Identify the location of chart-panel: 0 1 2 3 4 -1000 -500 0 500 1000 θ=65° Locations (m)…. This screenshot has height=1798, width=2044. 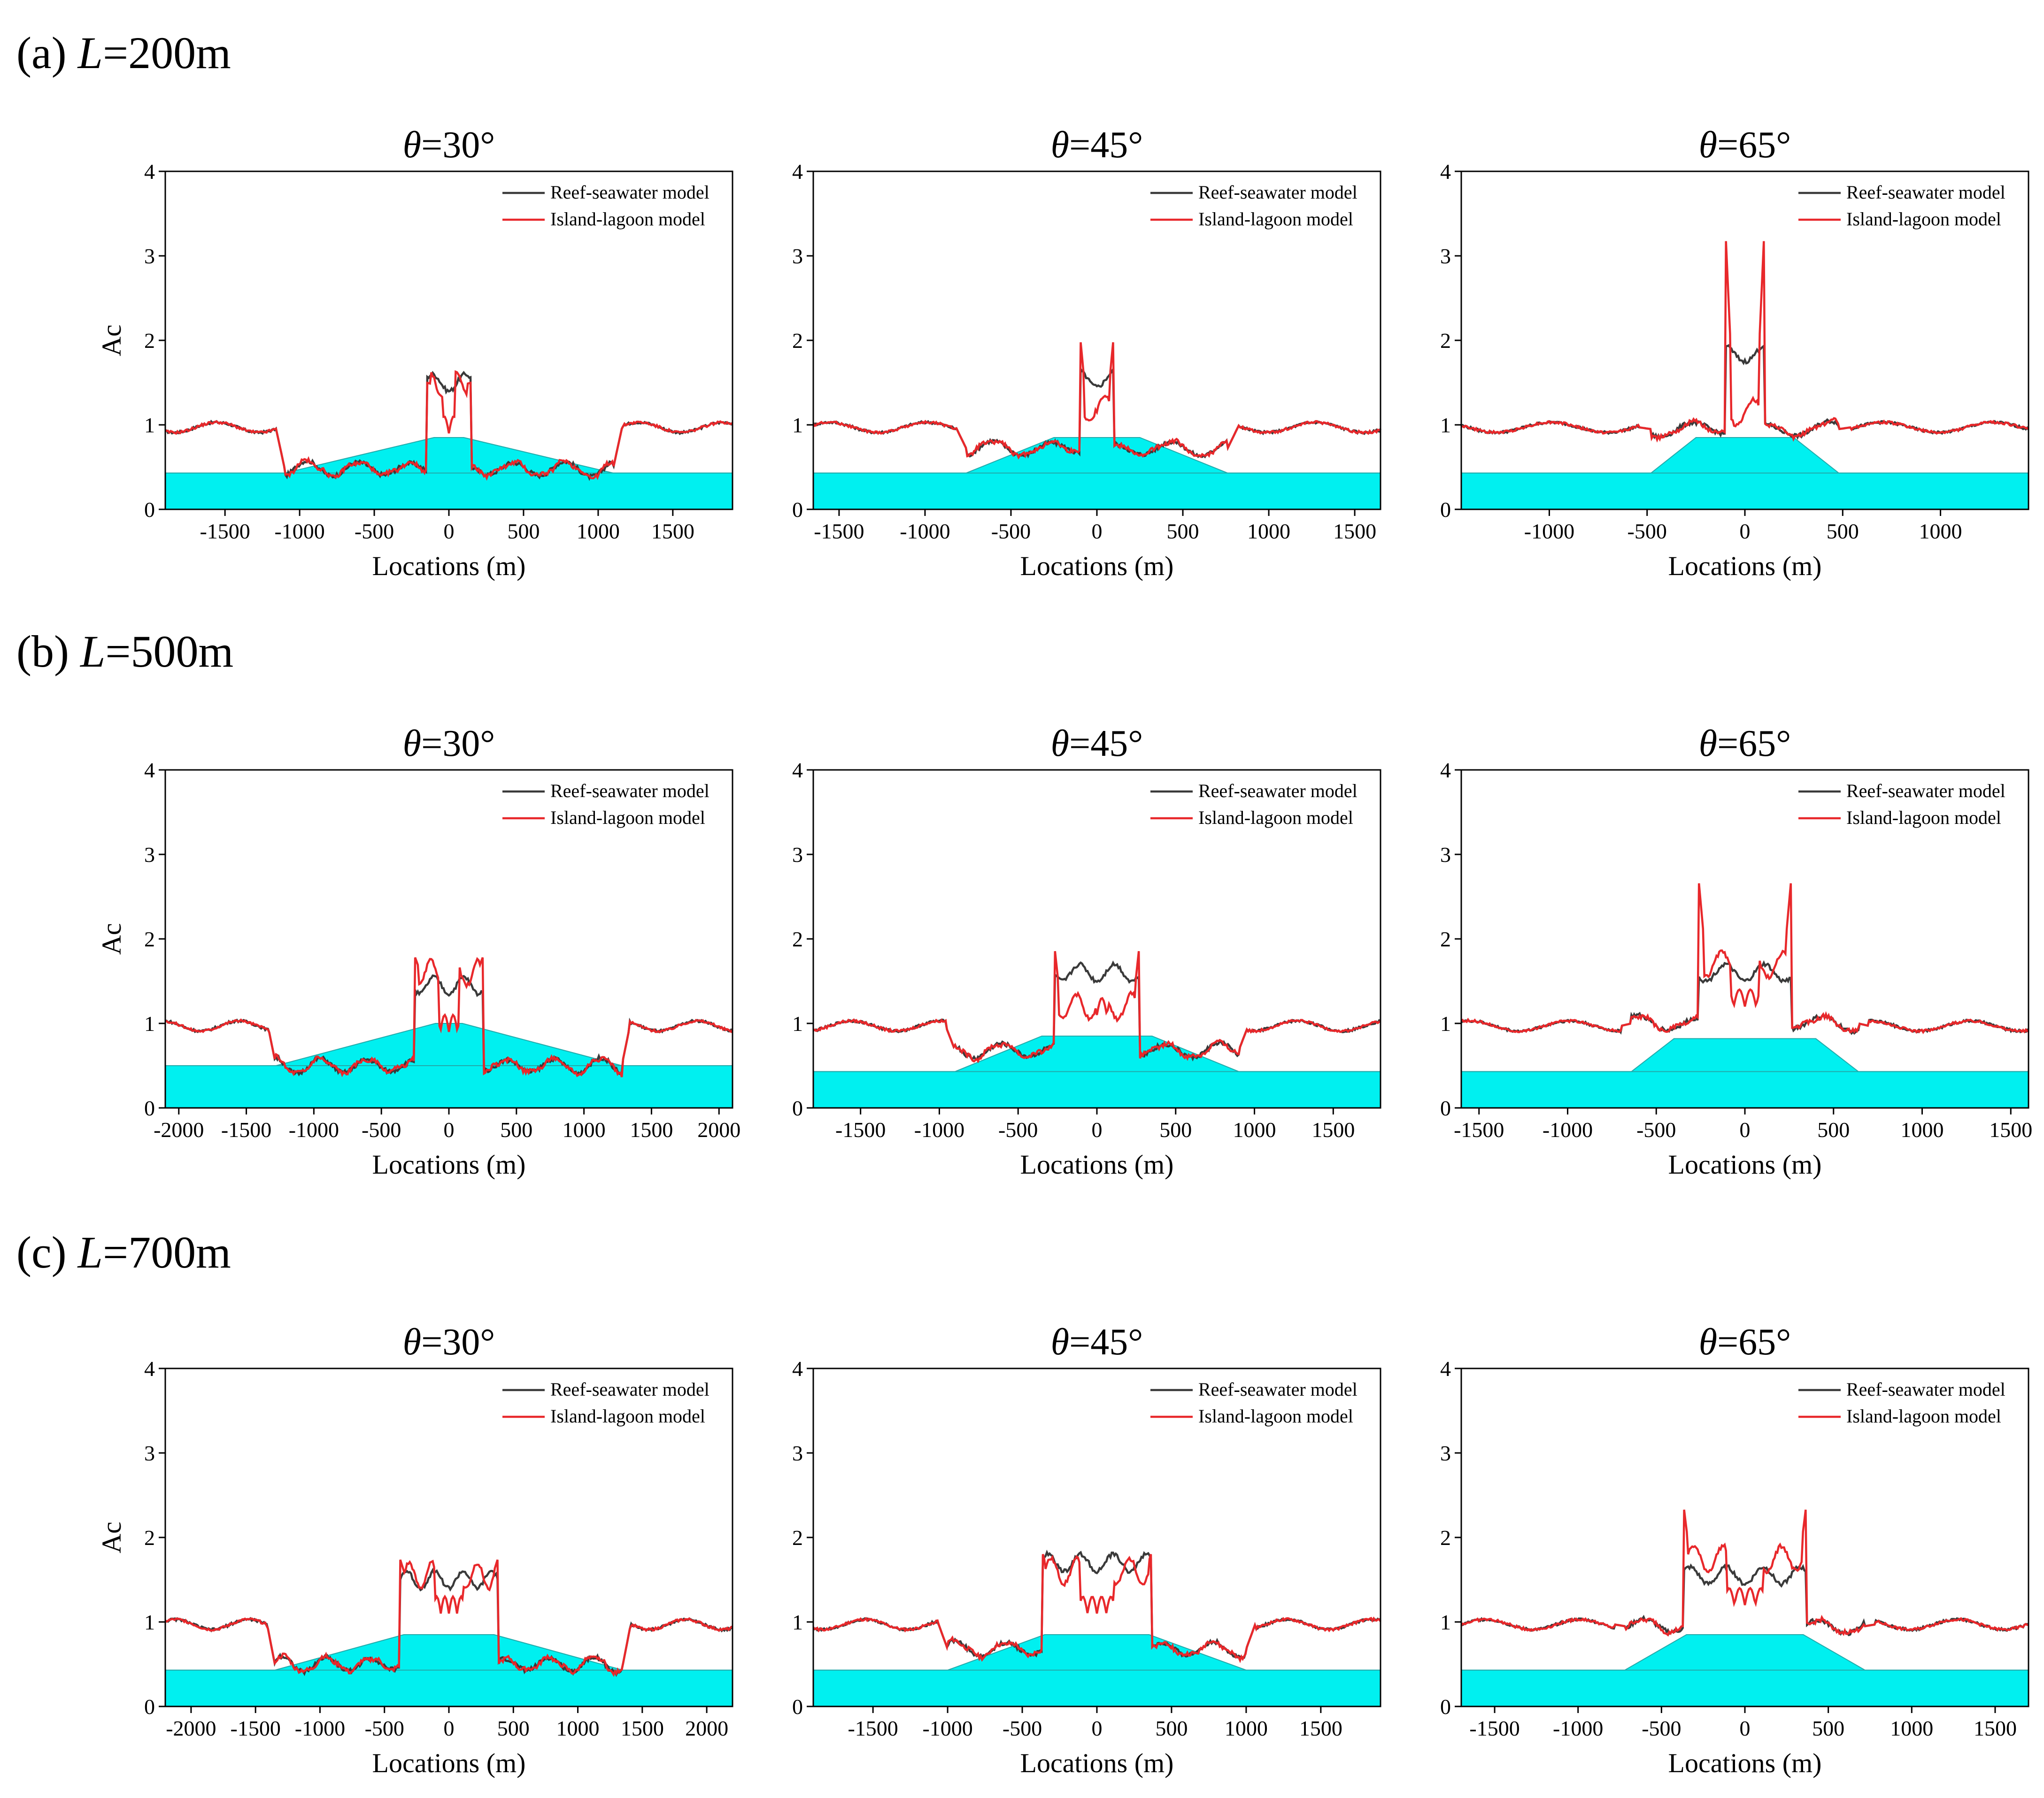
(1734, 352).